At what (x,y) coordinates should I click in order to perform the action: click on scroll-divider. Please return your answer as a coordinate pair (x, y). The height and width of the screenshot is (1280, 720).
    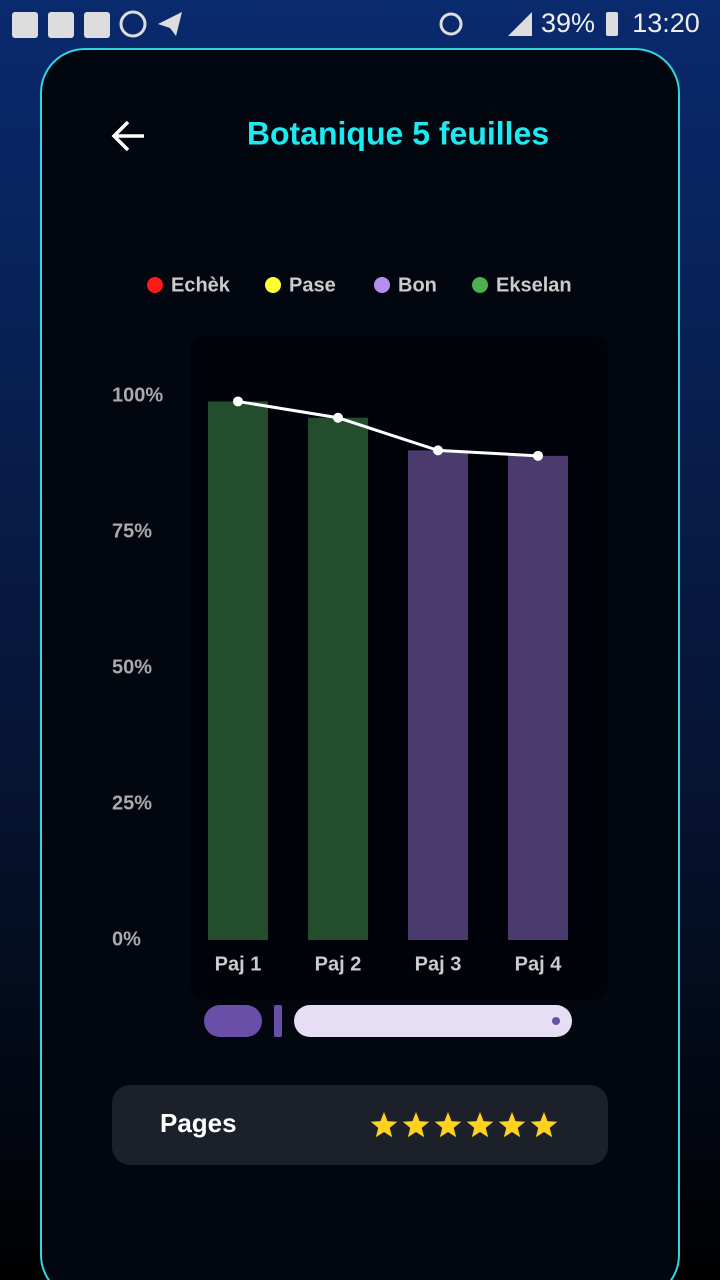
    Looking at the image, I should click on (278, 1021).